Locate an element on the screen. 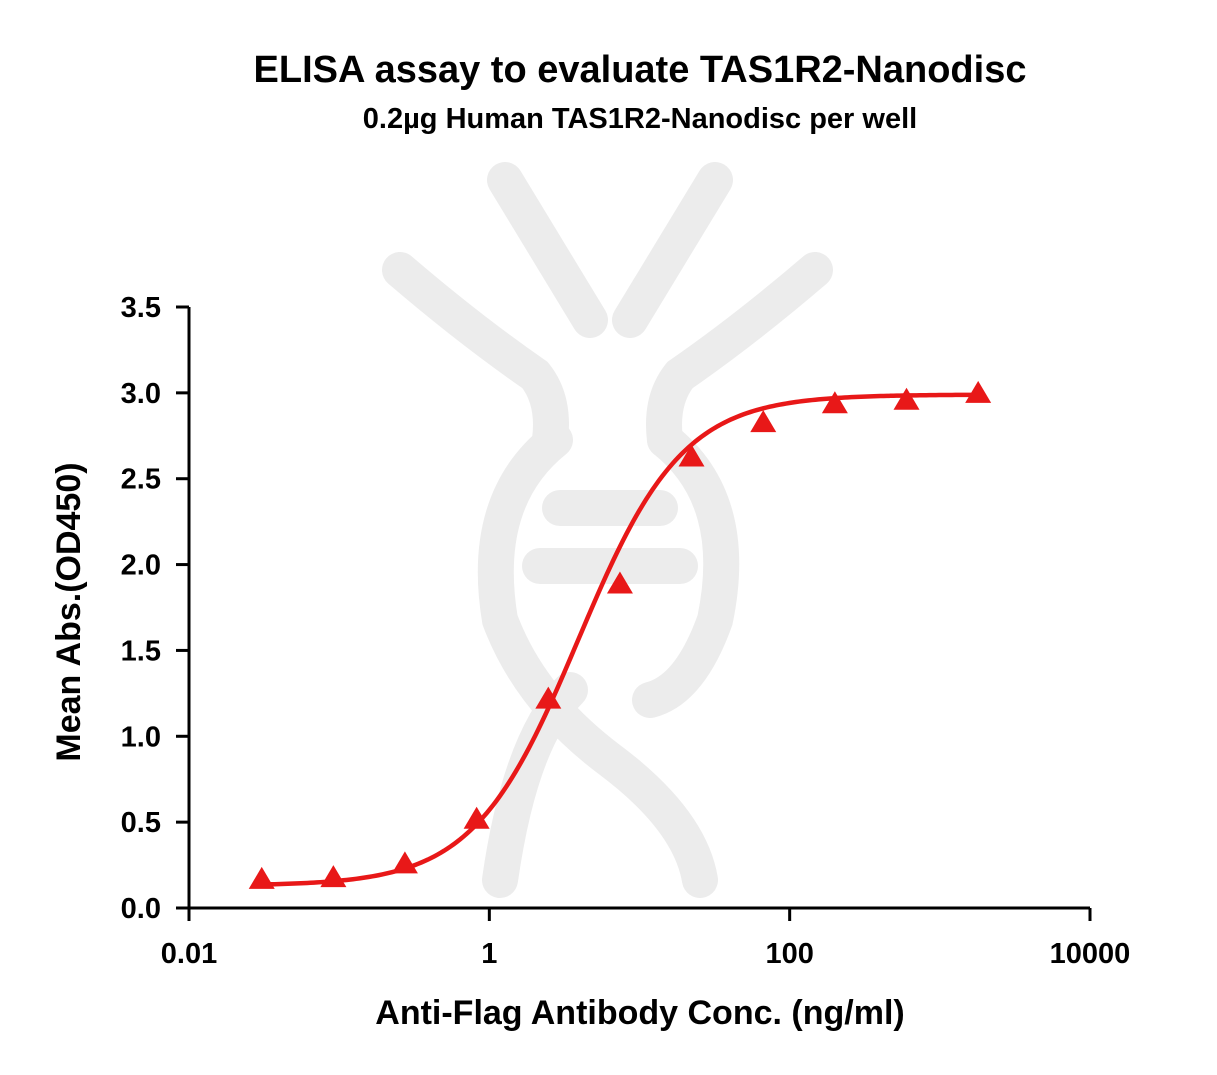  y-tick-label: 3.5 is located at coordinates (141, 308).